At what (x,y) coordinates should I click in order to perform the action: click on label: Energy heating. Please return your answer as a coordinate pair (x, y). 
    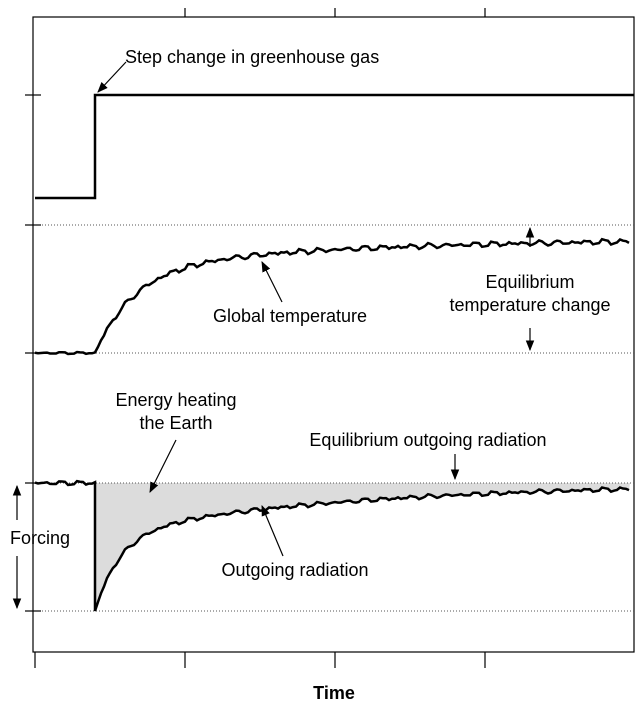
    Looking at the image, I should click on (175, 400).